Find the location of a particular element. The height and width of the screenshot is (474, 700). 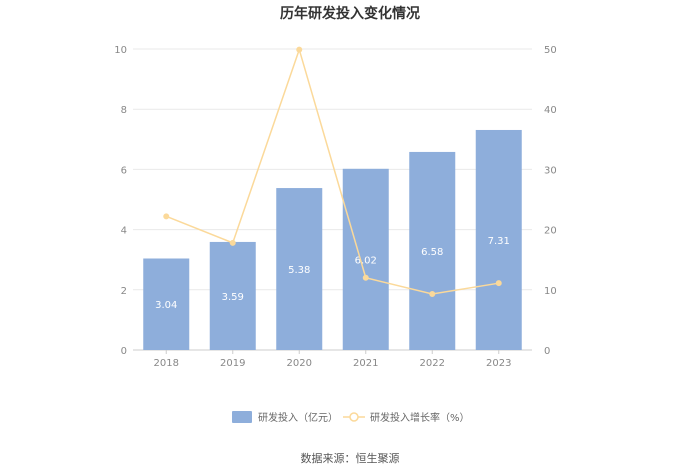

right-tick-label: 0 is located at coordinates (547, 351).